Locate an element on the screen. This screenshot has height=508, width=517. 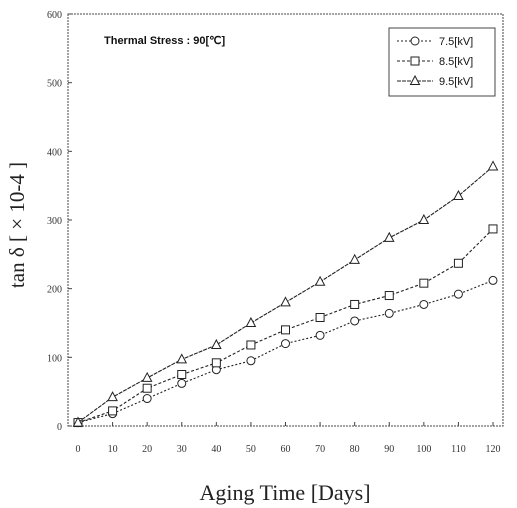
y-tick-label: 400 is located at coordinates (54, 152).